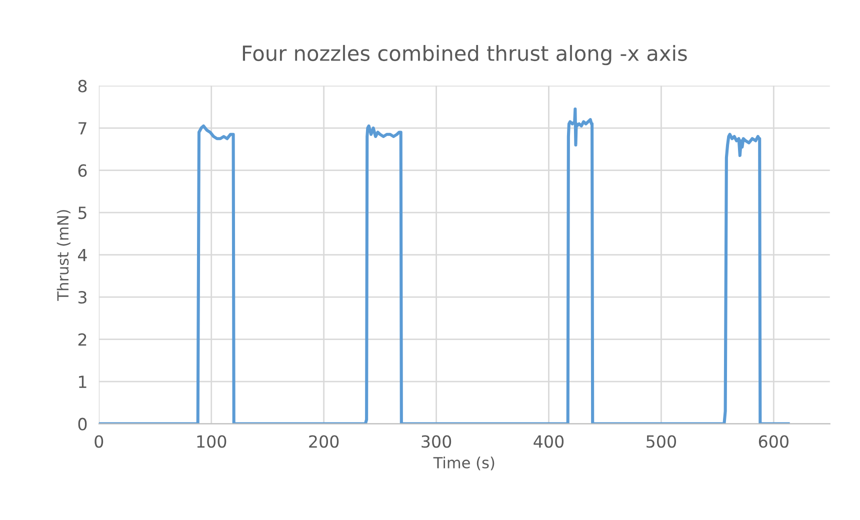 This screenshot has height=520, width=860. Describe the element at coordinates (82, 424) in the screenshot. I see `y-tick-label: 0` at that location.